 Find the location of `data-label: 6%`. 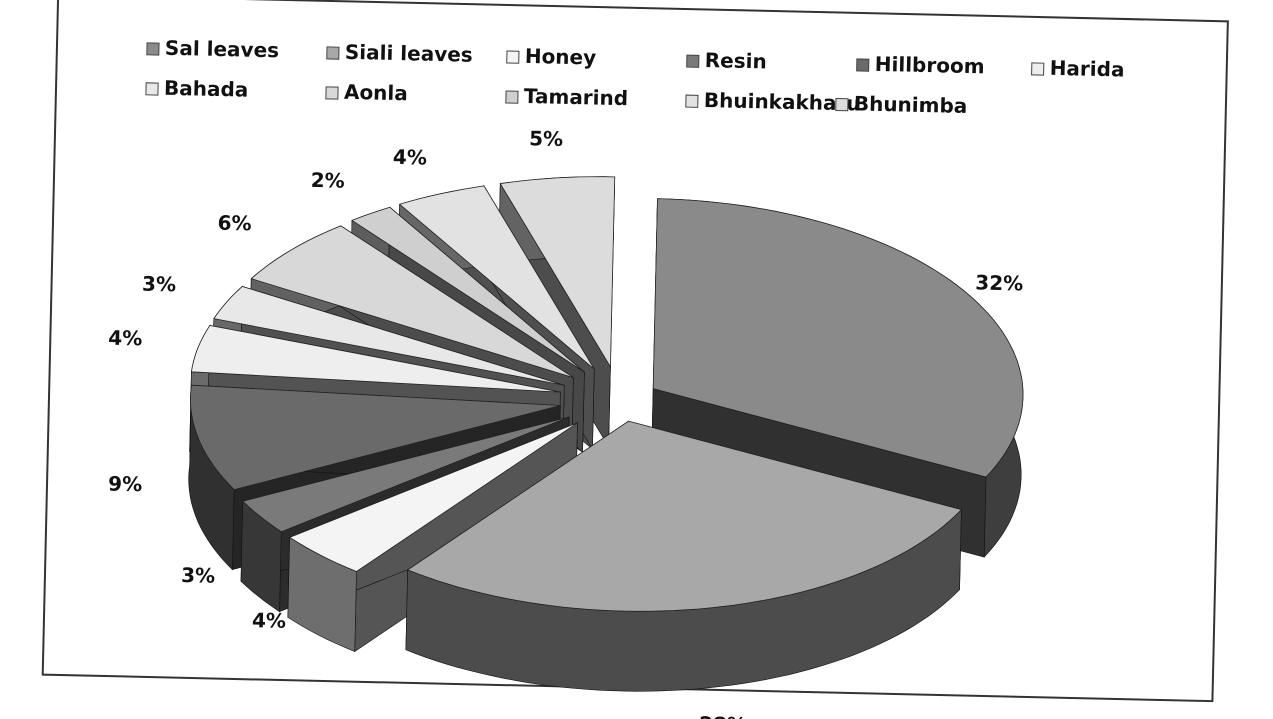

data-label: 6% is located at coordinates (234, 223).